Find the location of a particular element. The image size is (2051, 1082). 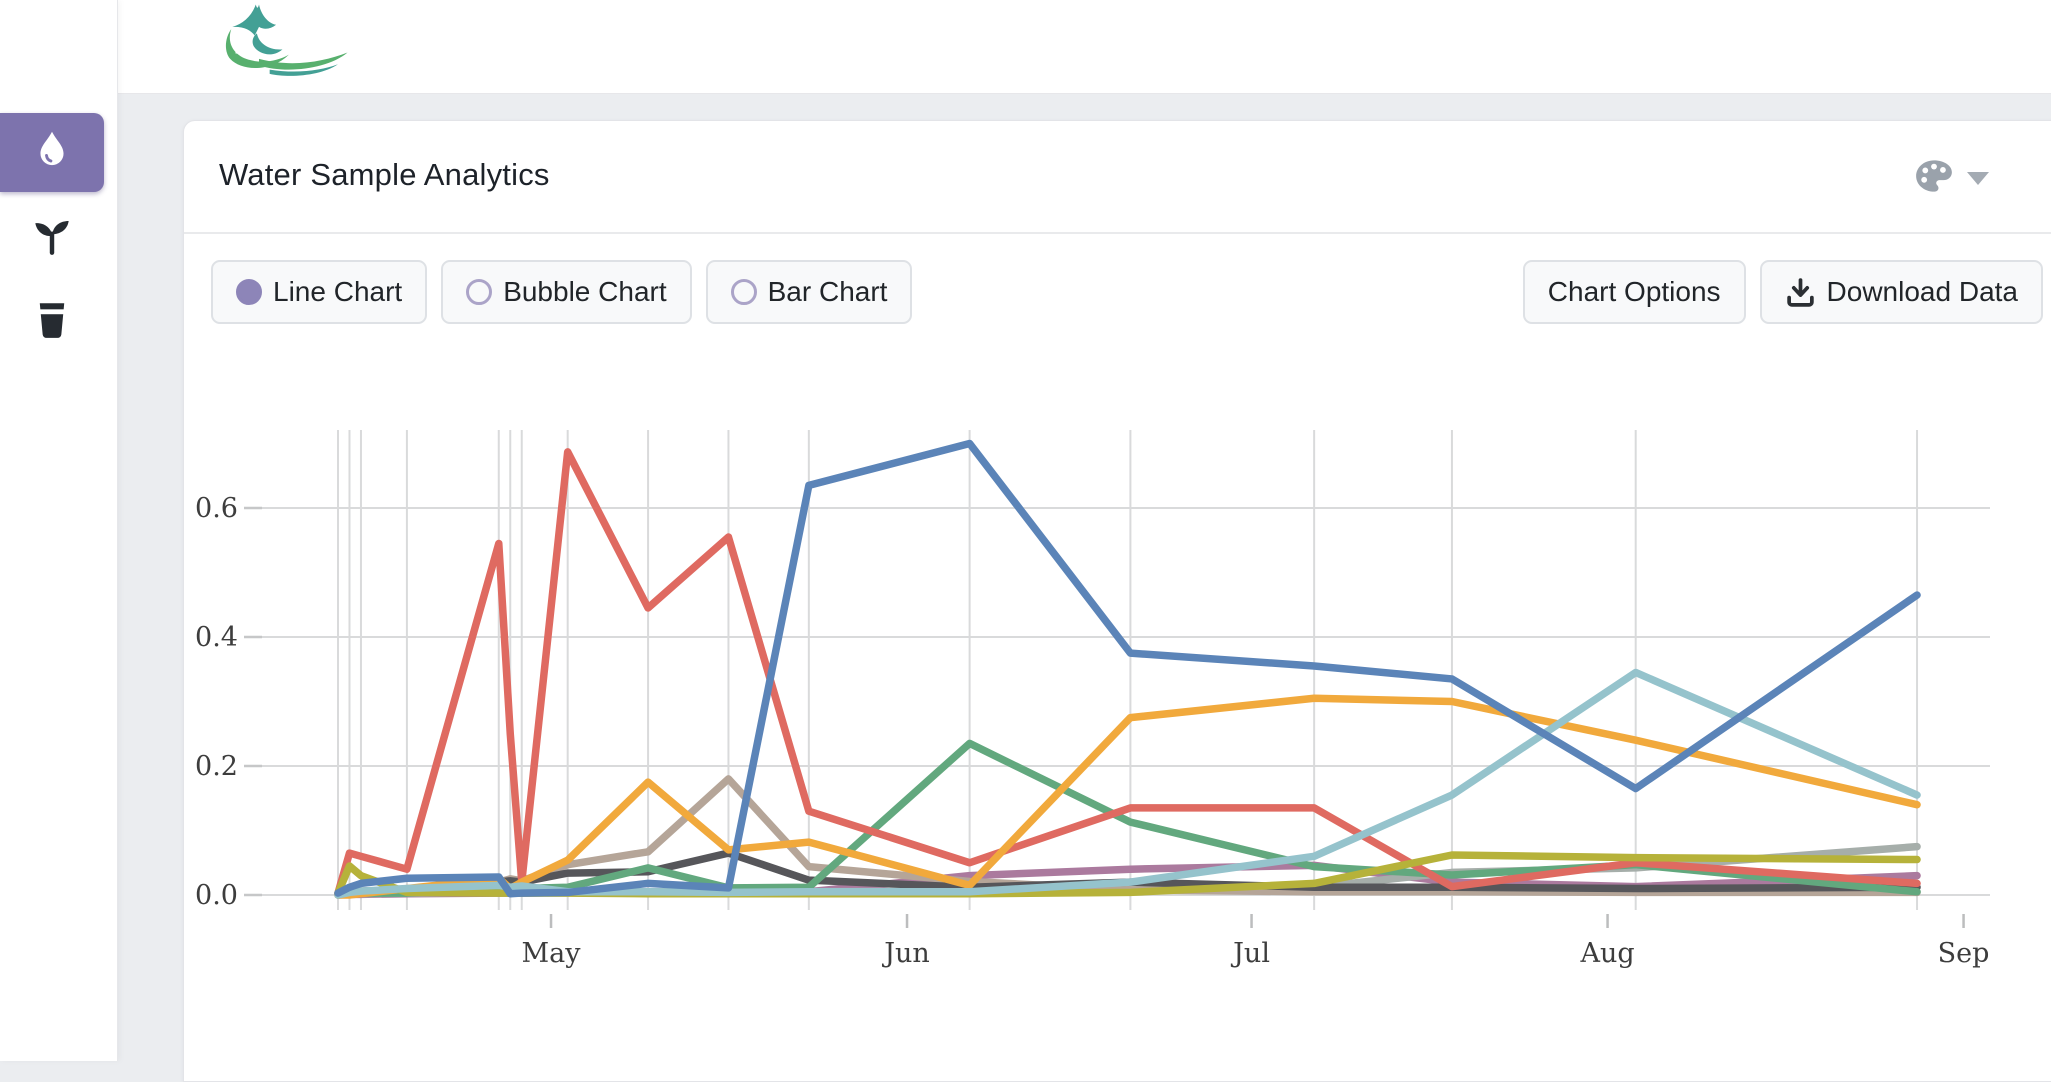

palette-icon is located at coordinates (1934, 178).